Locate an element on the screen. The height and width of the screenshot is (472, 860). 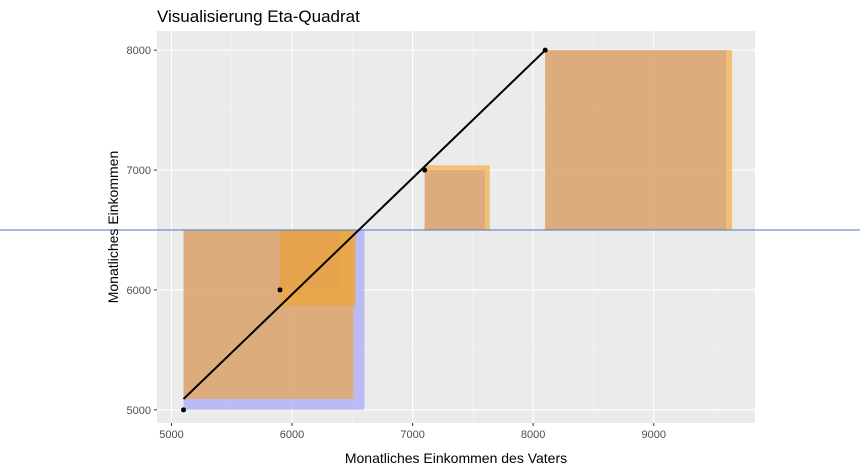
x-tick-label: 5000 is located at coordinates (171, 435).